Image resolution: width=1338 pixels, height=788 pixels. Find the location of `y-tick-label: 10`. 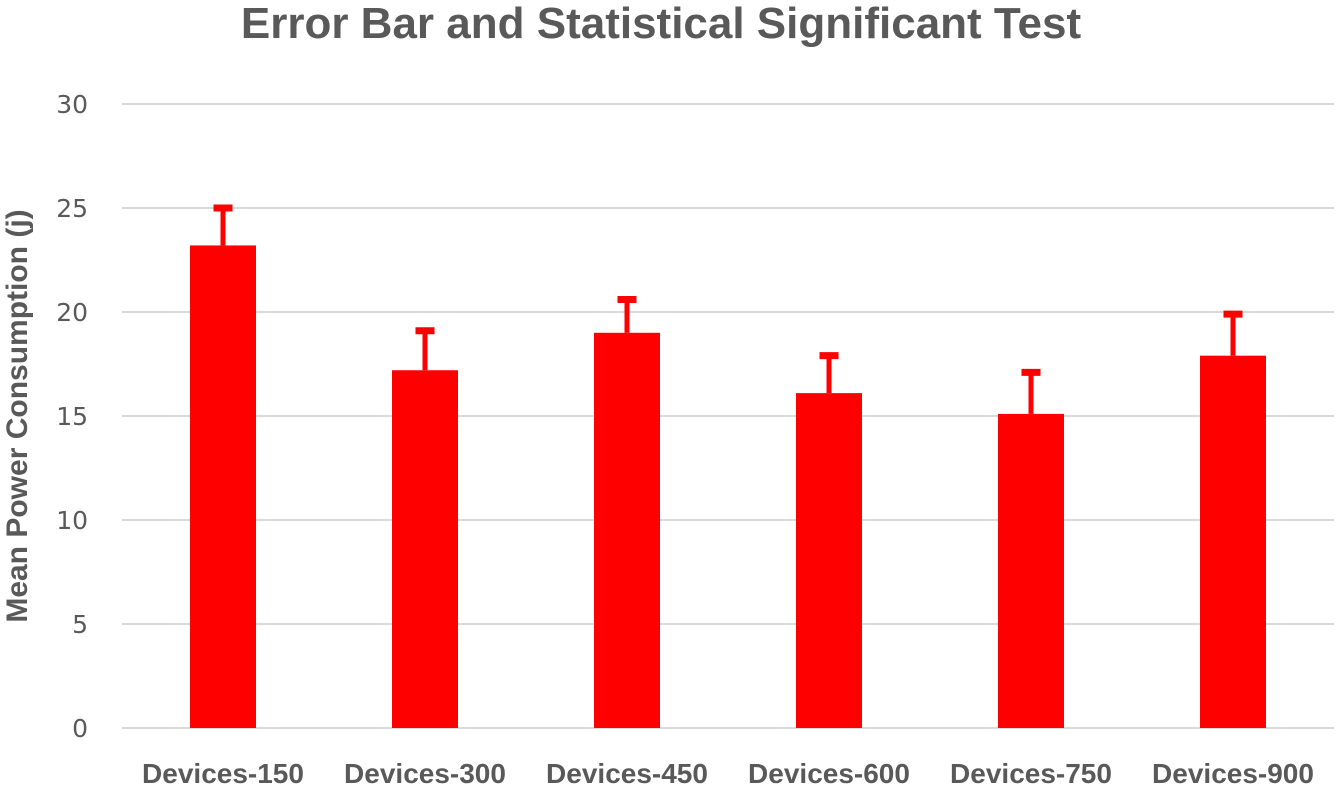

y-tick-label: 10 is located at coordinates (72, 520).